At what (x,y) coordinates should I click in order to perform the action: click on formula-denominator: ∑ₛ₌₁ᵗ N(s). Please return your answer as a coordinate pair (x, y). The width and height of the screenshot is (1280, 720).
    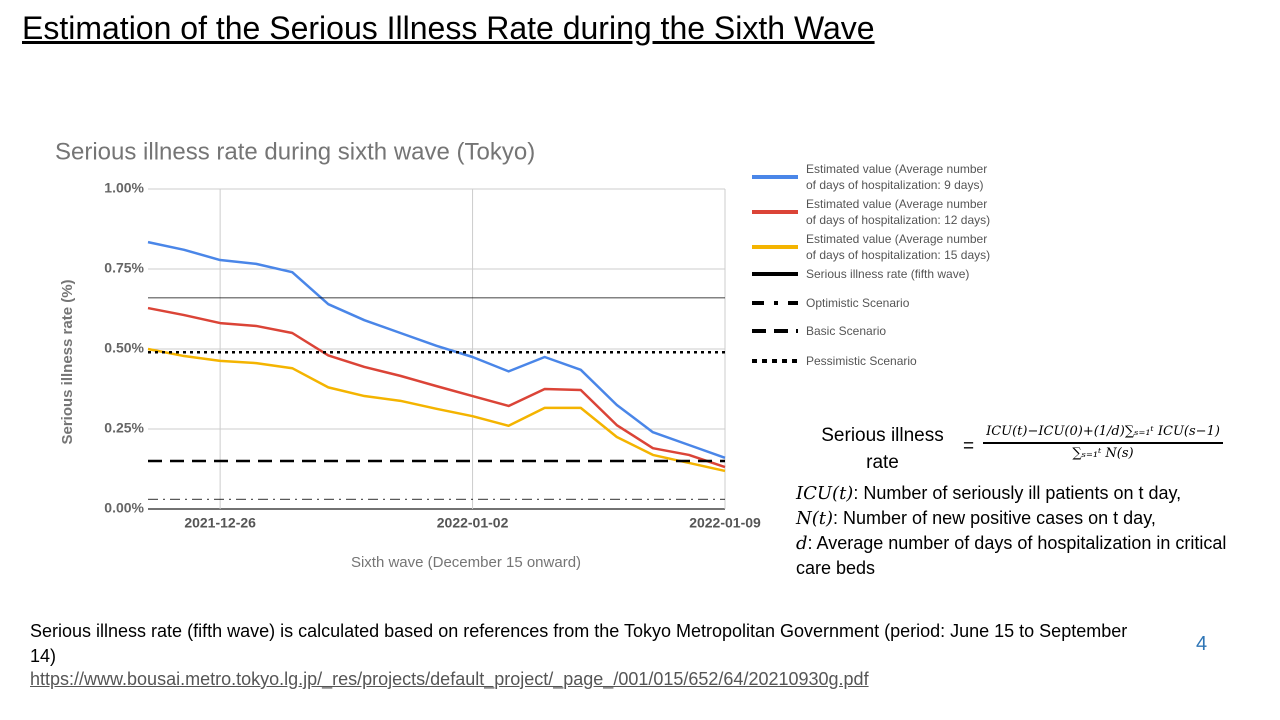
    Looking at the image, I should click on (1103, 453).